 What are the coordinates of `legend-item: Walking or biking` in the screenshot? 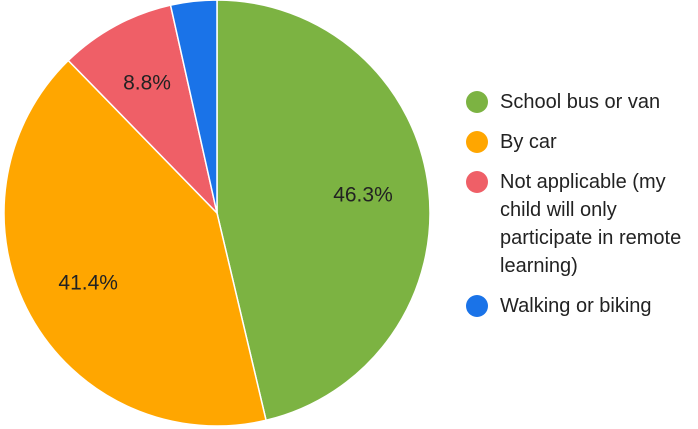 It's located at (582, 306).